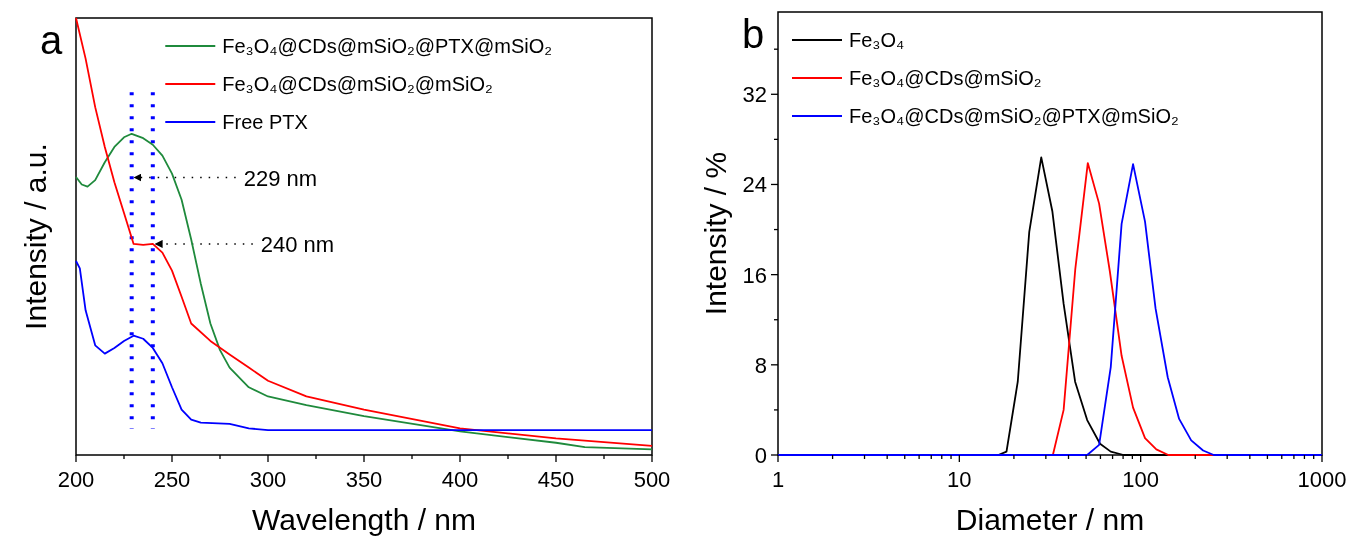 The height and width of the screenshot is (546, 1358). What do you see at coordinates (754, 275) in the screenshot?
I see `y-tick-label: 16` at bounding box center [754, 275].